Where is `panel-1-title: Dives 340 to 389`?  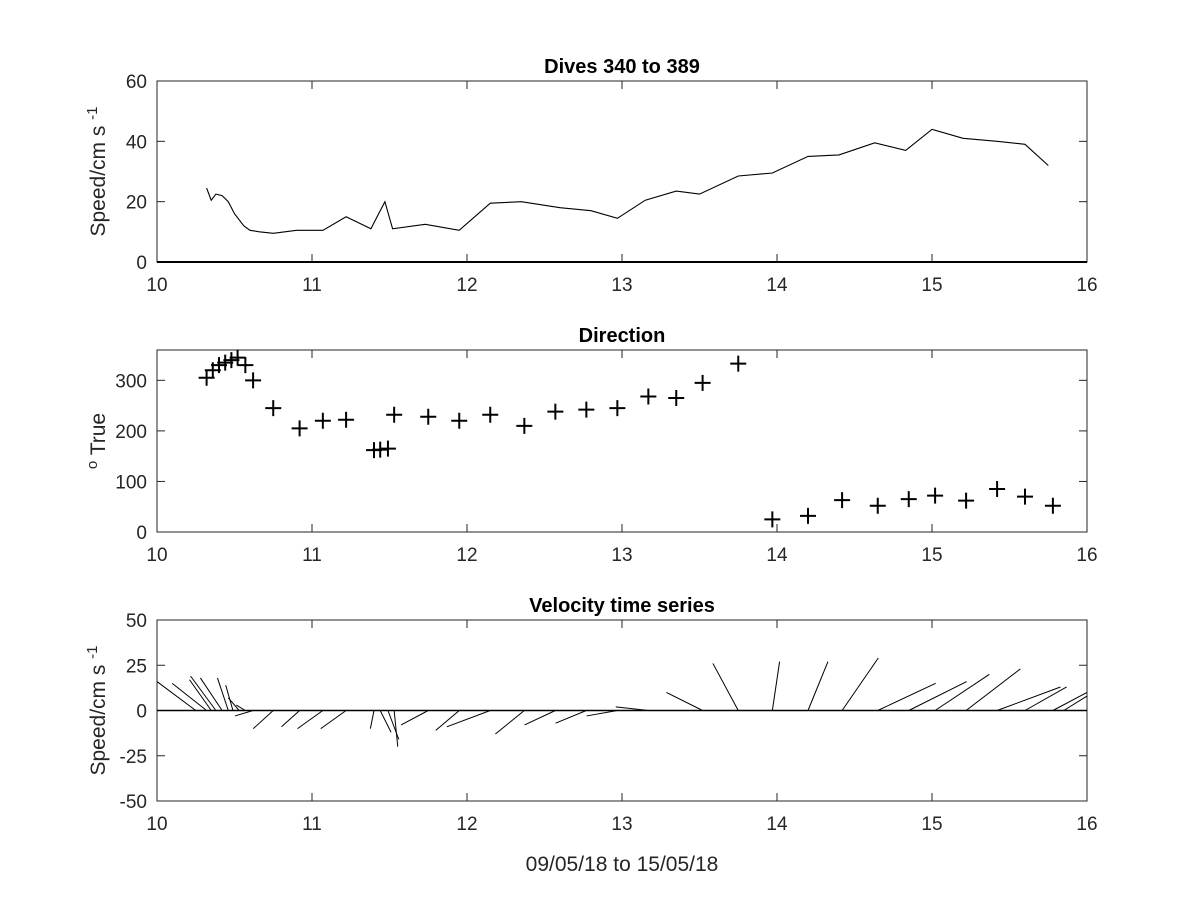
panel-1-title: Dives 340 to 389 is located at coordinates (622, 67).